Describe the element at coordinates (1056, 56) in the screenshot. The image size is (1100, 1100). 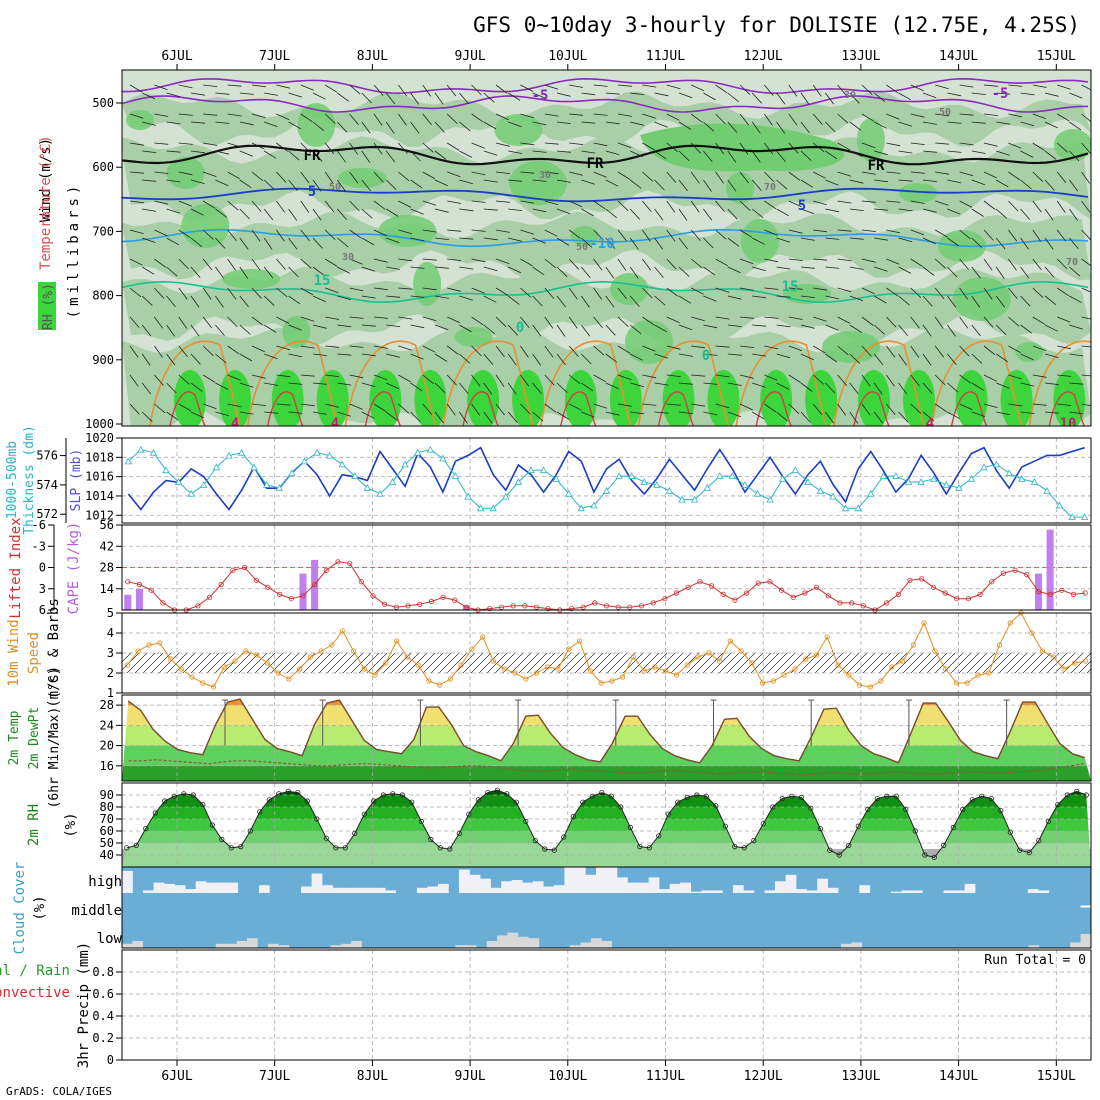
I see `date-label-top: 15JUL` at that location.